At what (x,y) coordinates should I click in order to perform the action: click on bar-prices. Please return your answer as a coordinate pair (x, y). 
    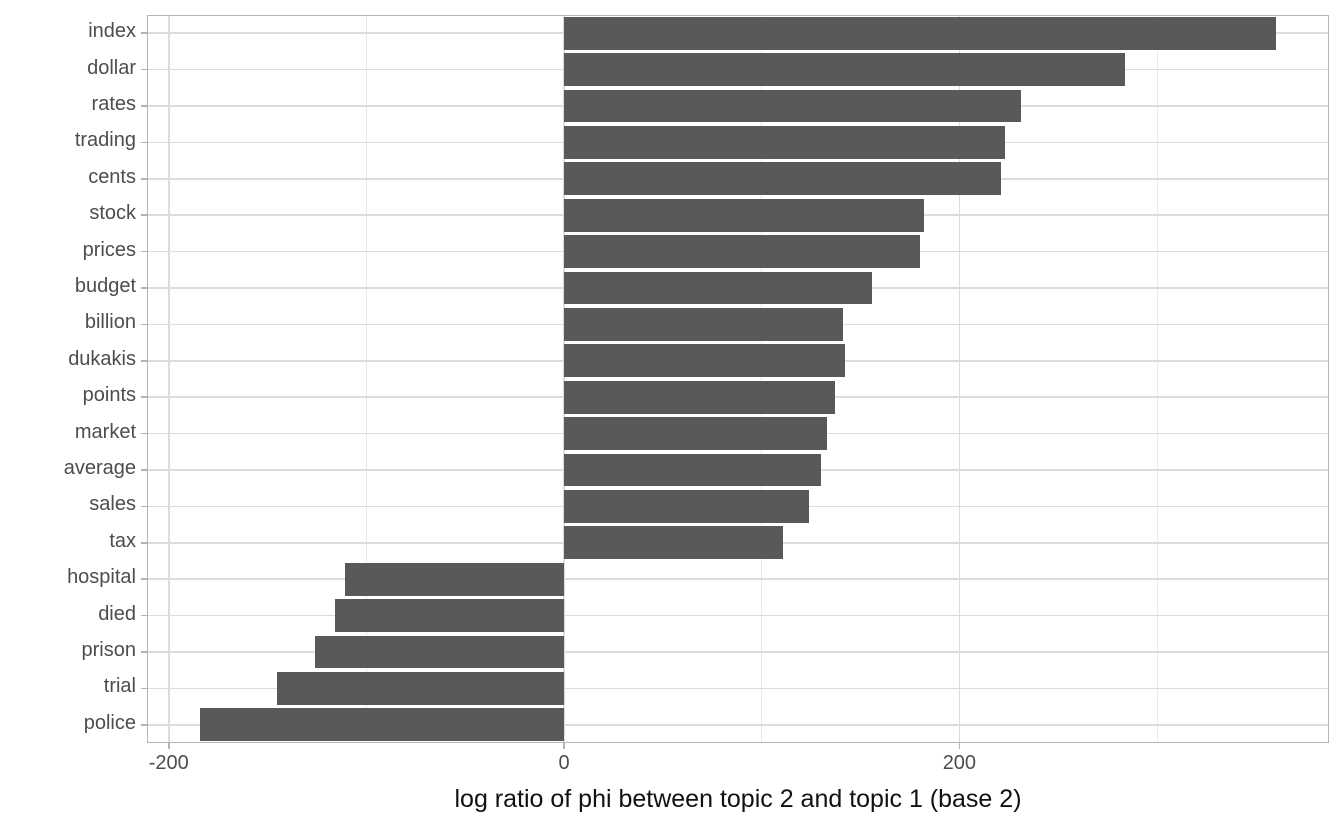
    Looking at the image, I should click on (742, 251).